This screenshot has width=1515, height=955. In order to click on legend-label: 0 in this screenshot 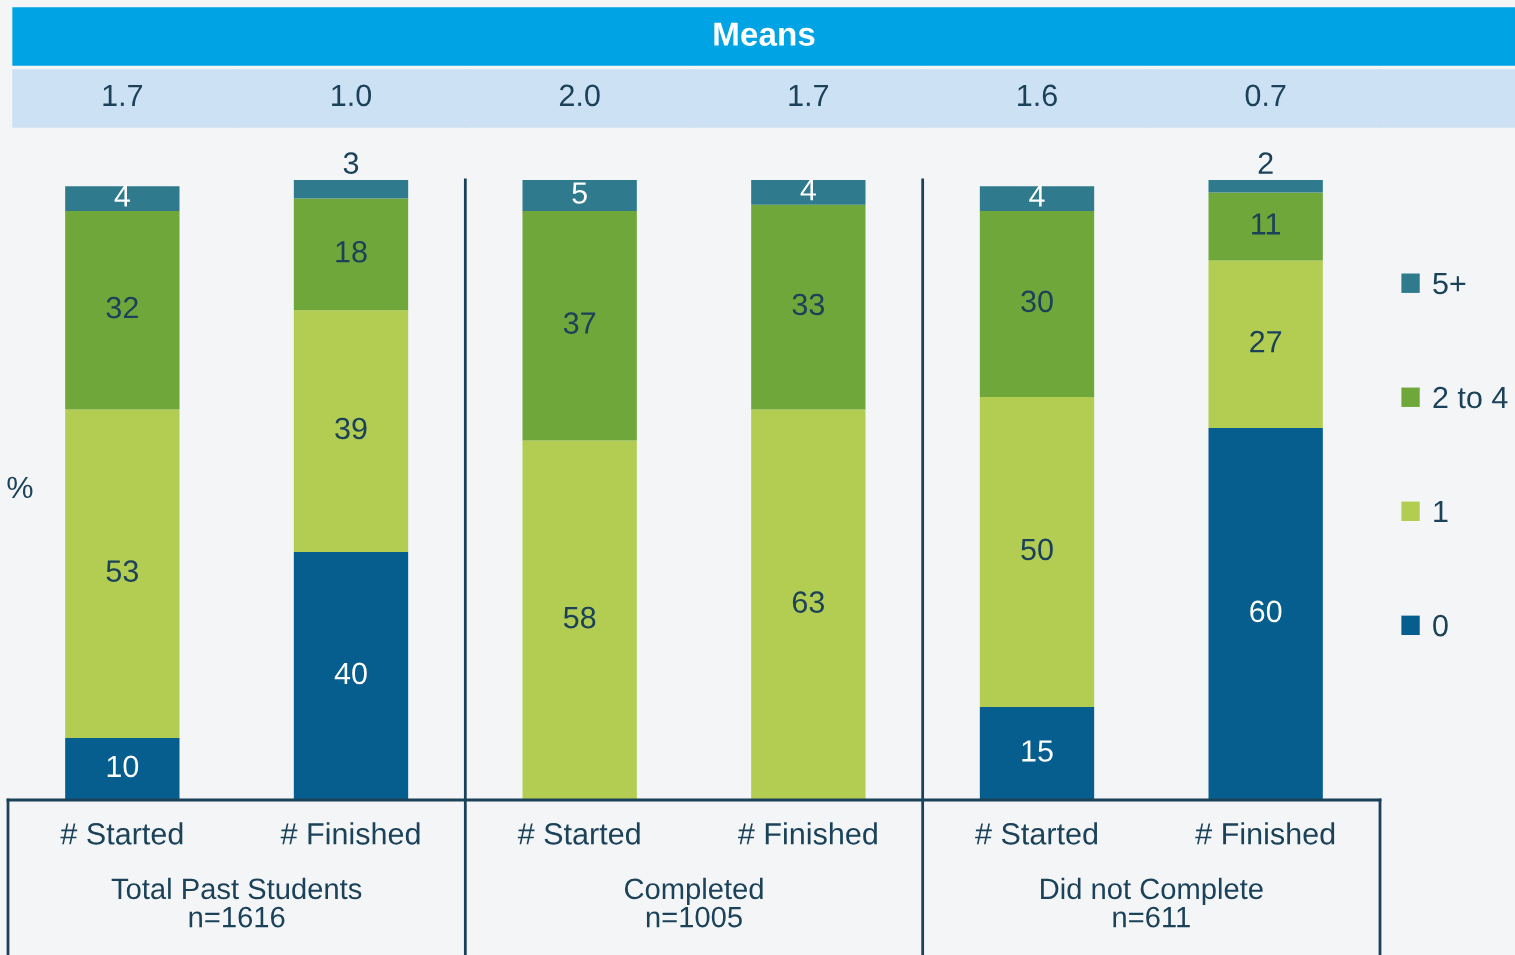, I will do `click(1440, 625)`.